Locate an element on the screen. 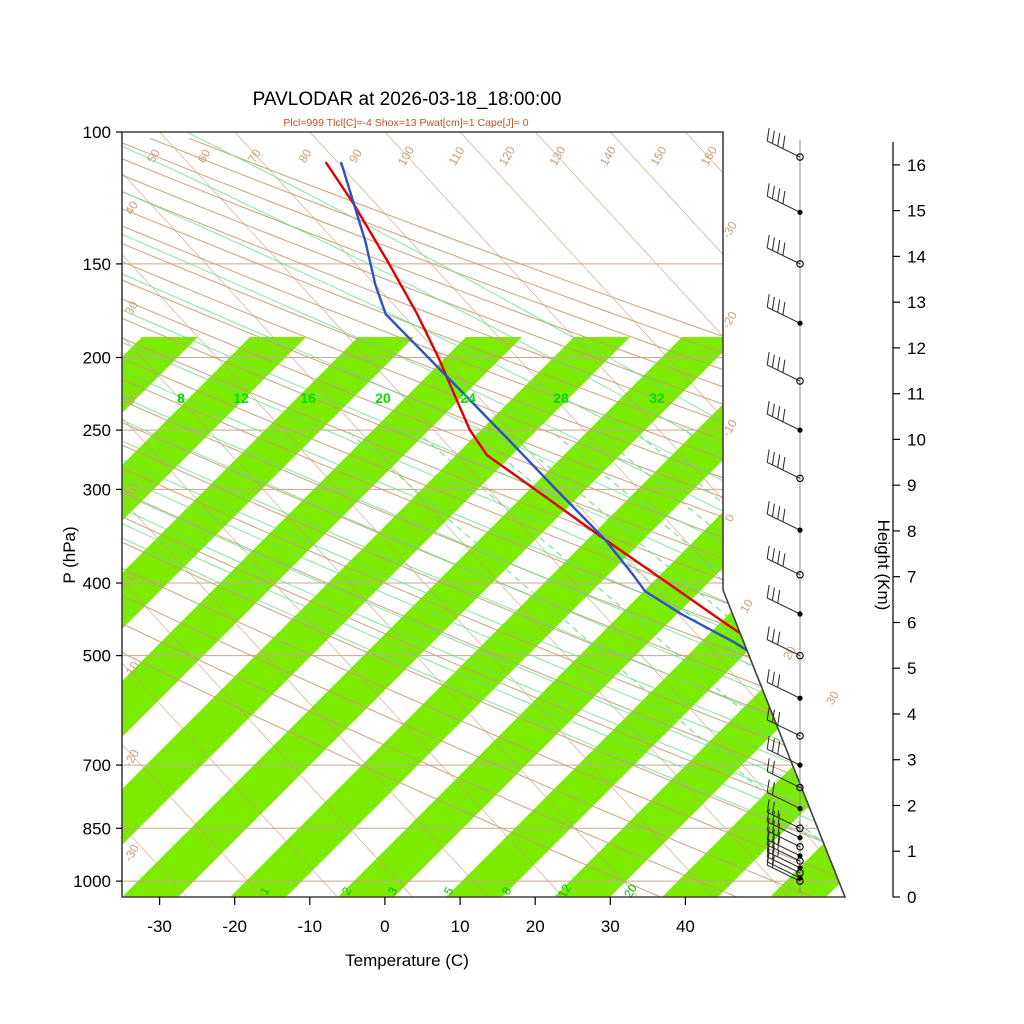 Image resolution: width=1024 pixels, height=1024 pixels. pressure-tick-label: 500 is located at coordinates (97, 656).